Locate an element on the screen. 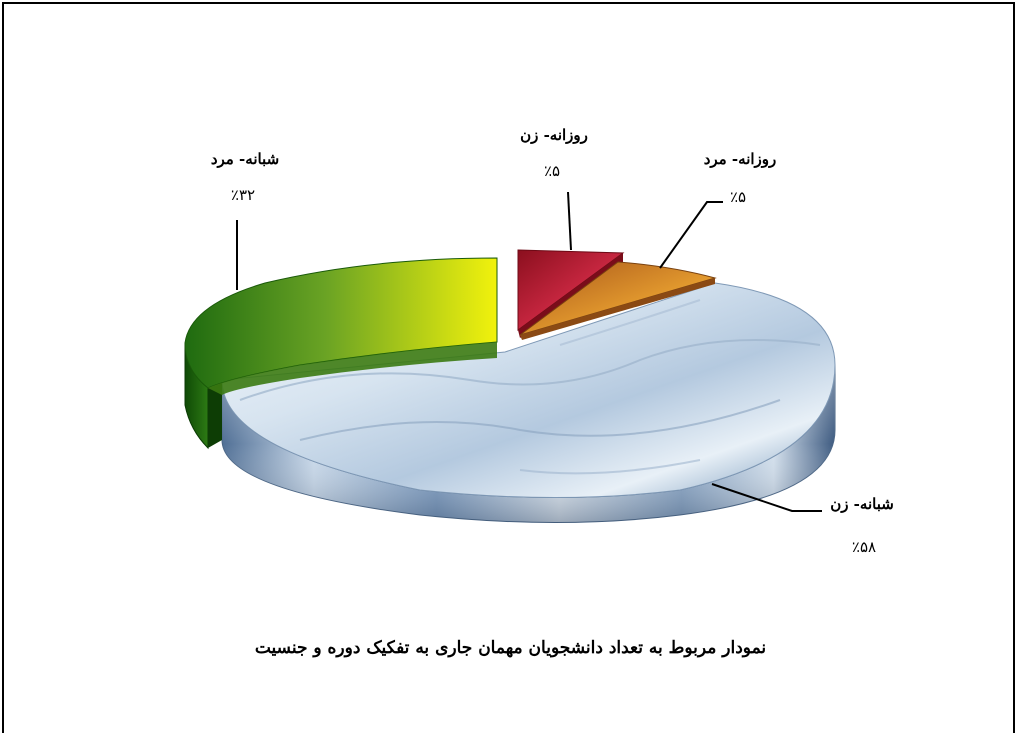 The width and height of the screenshot is (1021, 735). leader-day-female is located at coordinates (569, 221).